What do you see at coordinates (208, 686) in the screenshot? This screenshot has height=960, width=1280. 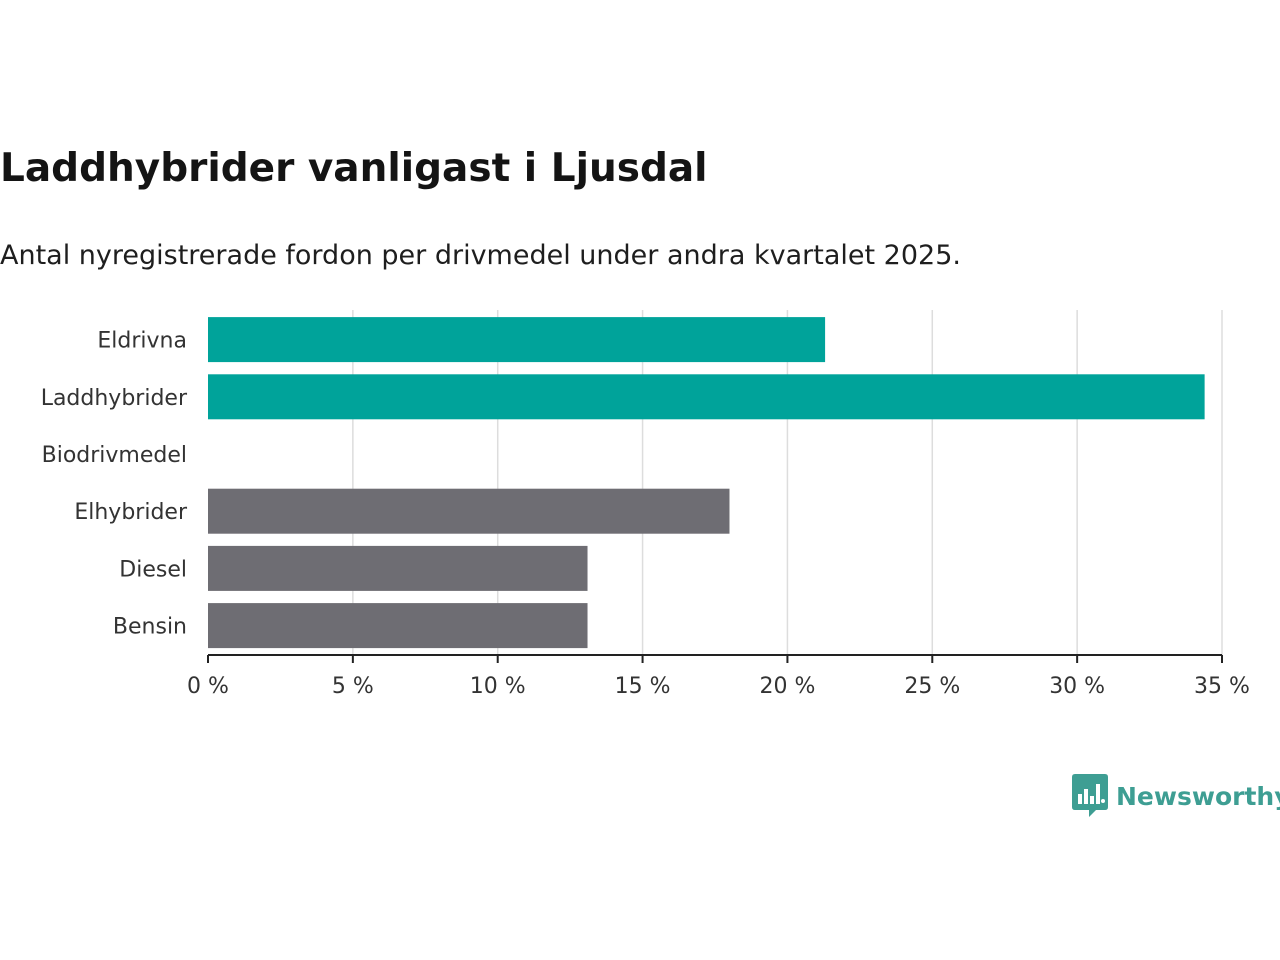 I see `x-tick-label: 0 %` at bounding box center [208, 686].